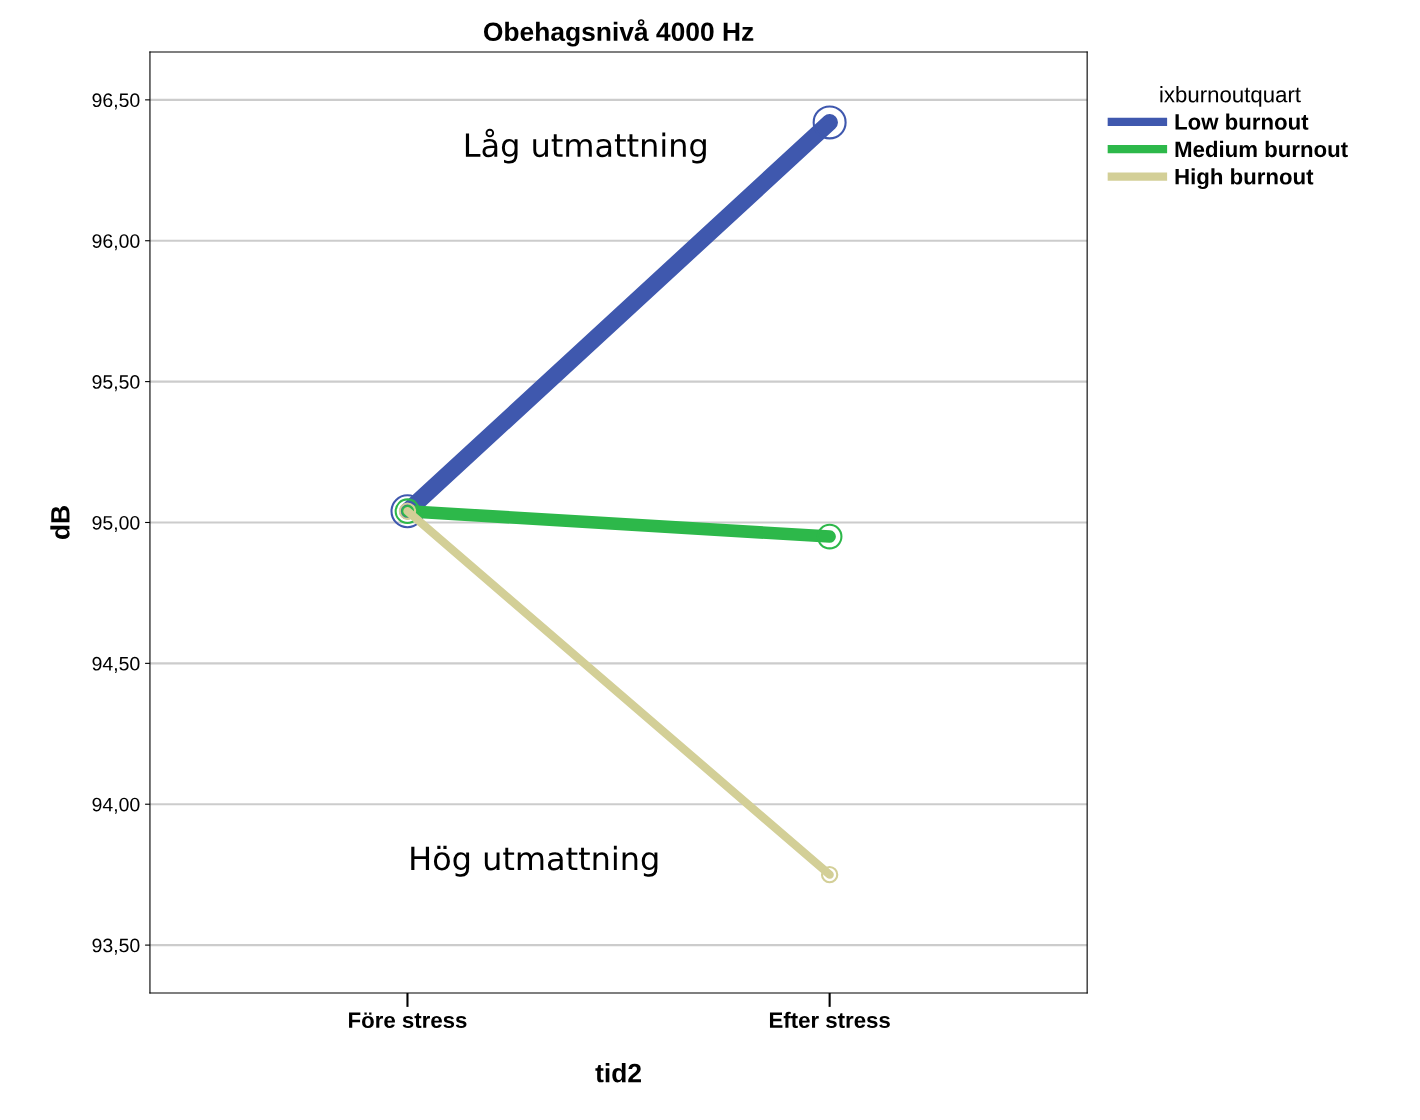  Describe the element at coordinates (116, 383) in the screenshot. I see `y-tick-label: 95,50` at that location.